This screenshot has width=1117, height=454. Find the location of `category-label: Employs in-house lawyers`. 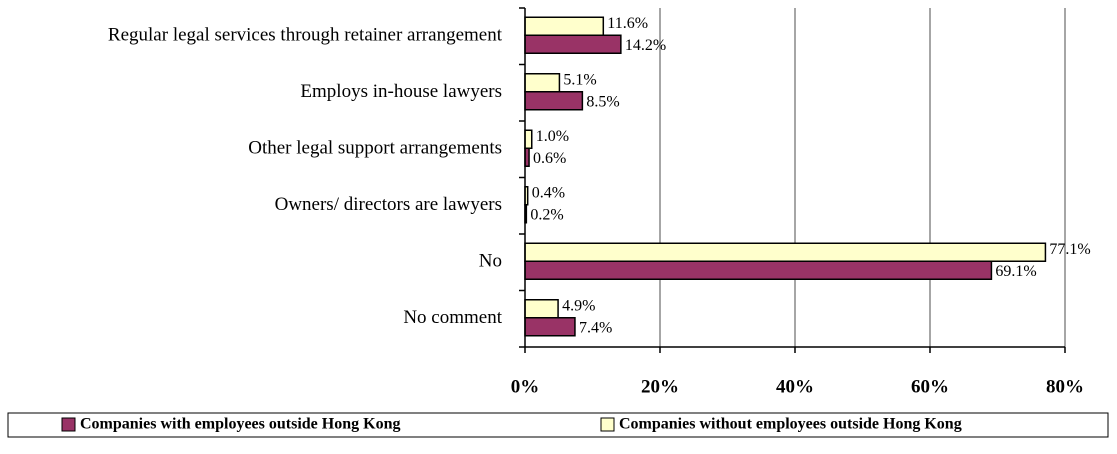

category-label: Employs in-house lawyers is located at coordinates (401, 91).